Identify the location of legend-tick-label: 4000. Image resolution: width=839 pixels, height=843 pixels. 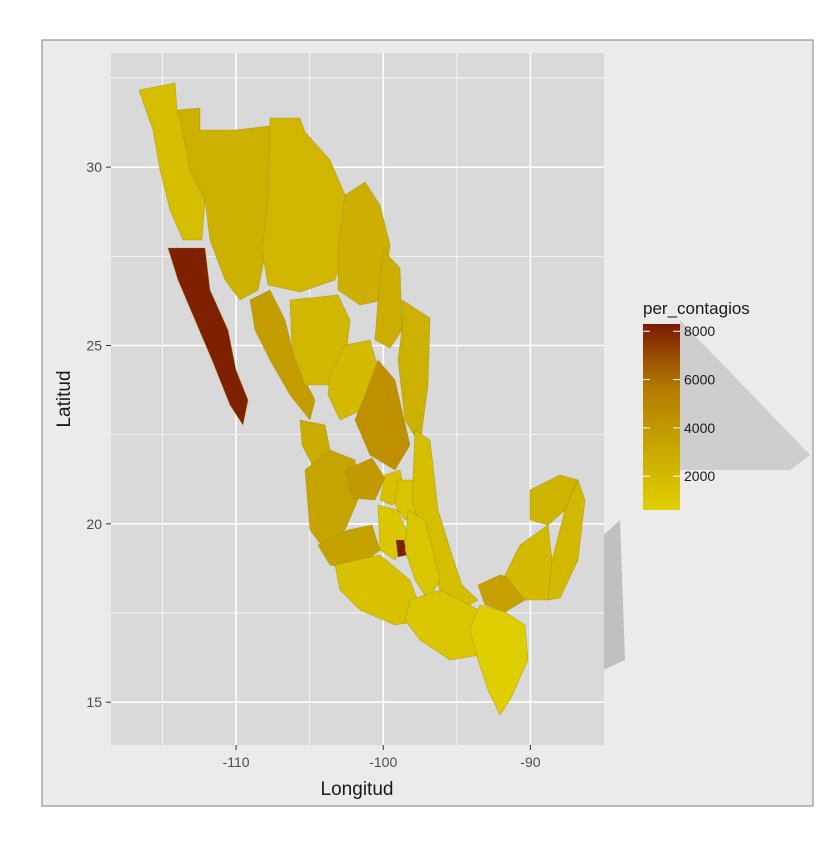
(699, 428).